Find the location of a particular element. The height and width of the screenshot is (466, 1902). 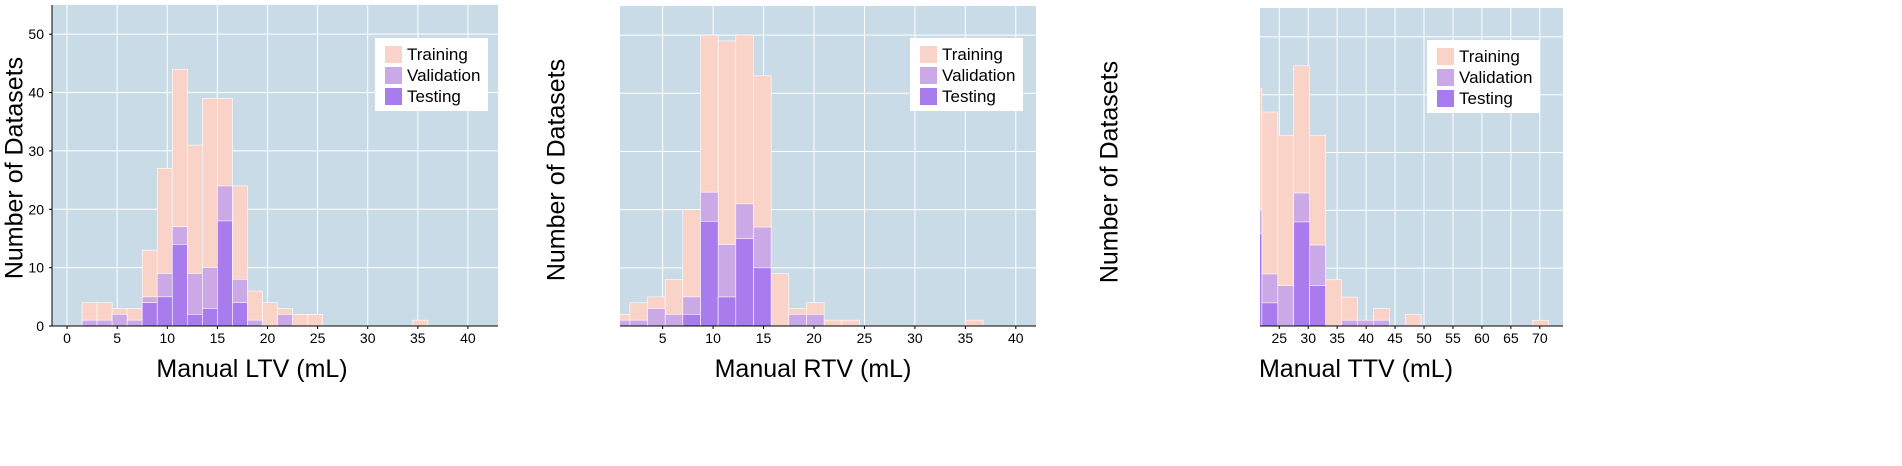

legend-rtv: Training Validation Testing is located at coordinates (967, 74).